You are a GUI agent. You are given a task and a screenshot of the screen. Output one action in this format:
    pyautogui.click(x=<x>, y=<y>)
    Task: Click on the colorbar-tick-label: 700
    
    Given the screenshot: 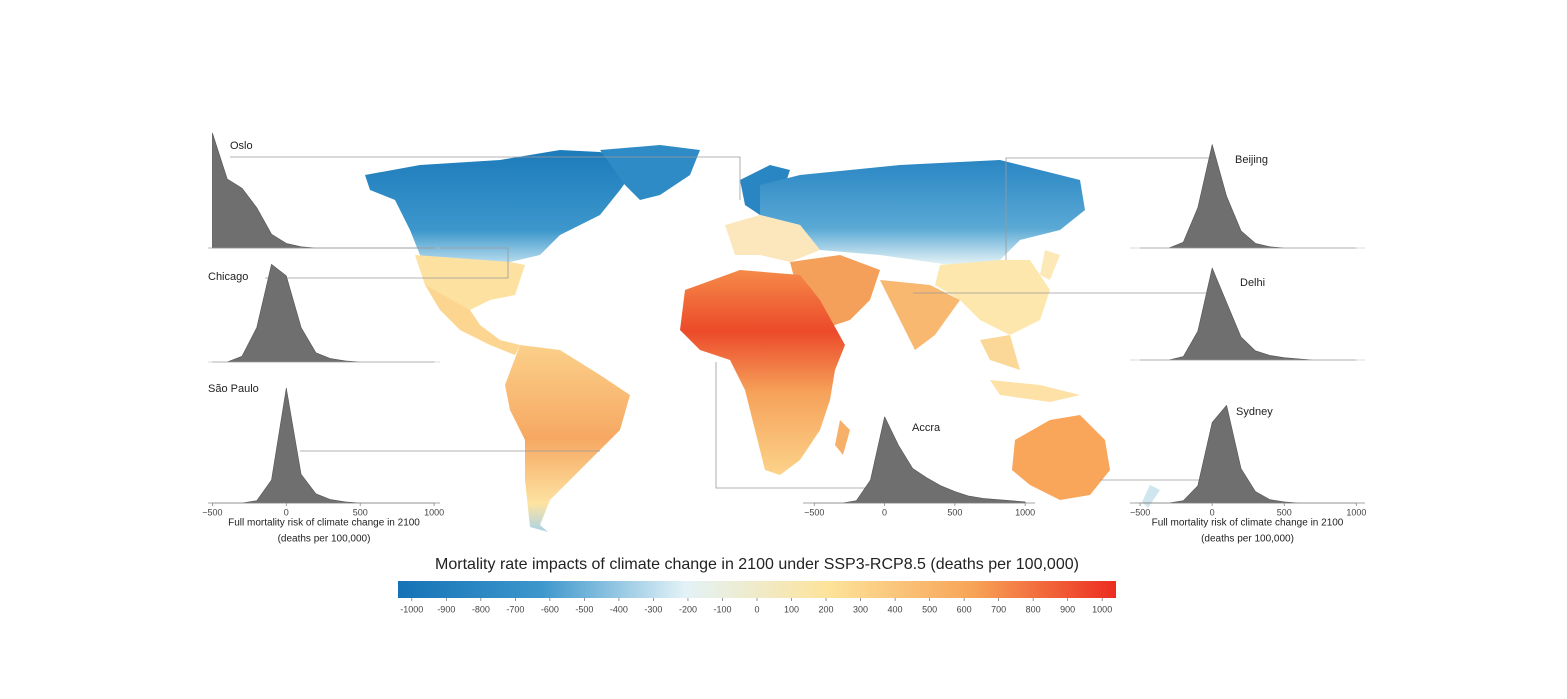 What is the action you would take?
    pyautogui.click(x=998, y=609)
    